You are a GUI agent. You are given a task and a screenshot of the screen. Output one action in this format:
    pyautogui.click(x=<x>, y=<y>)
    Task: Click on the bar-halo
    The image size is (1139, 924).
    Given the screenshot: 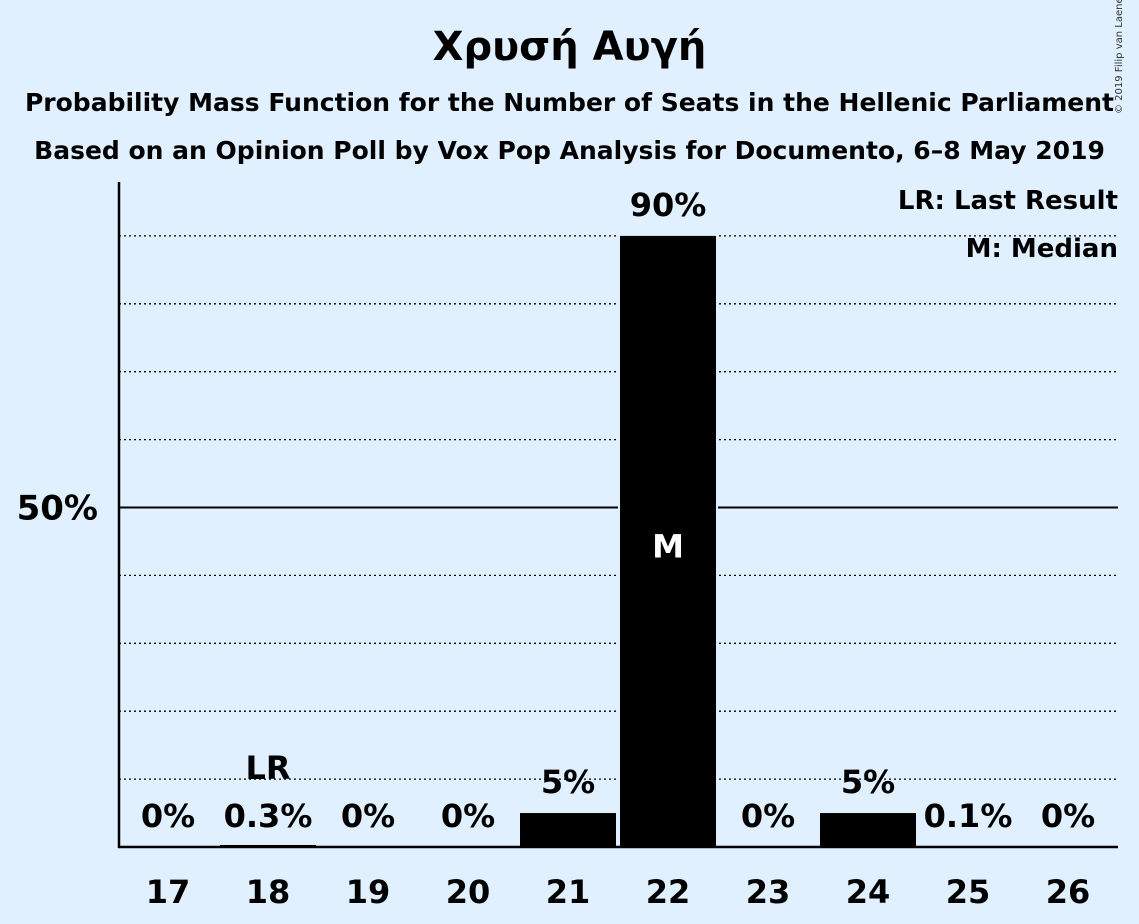 What is the action you would take?
    pyautogui.click(x=968, y=845)
    